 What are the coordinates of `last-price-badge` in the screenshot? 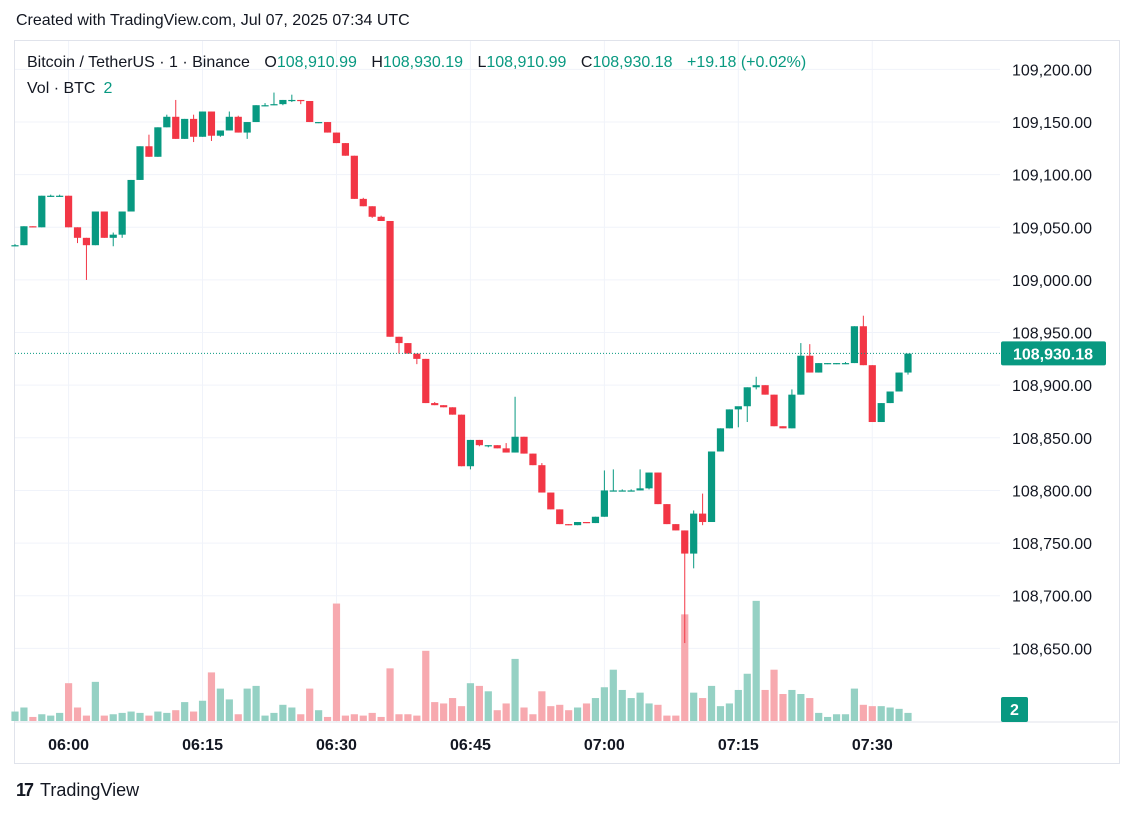 It's located at (1053, 353).